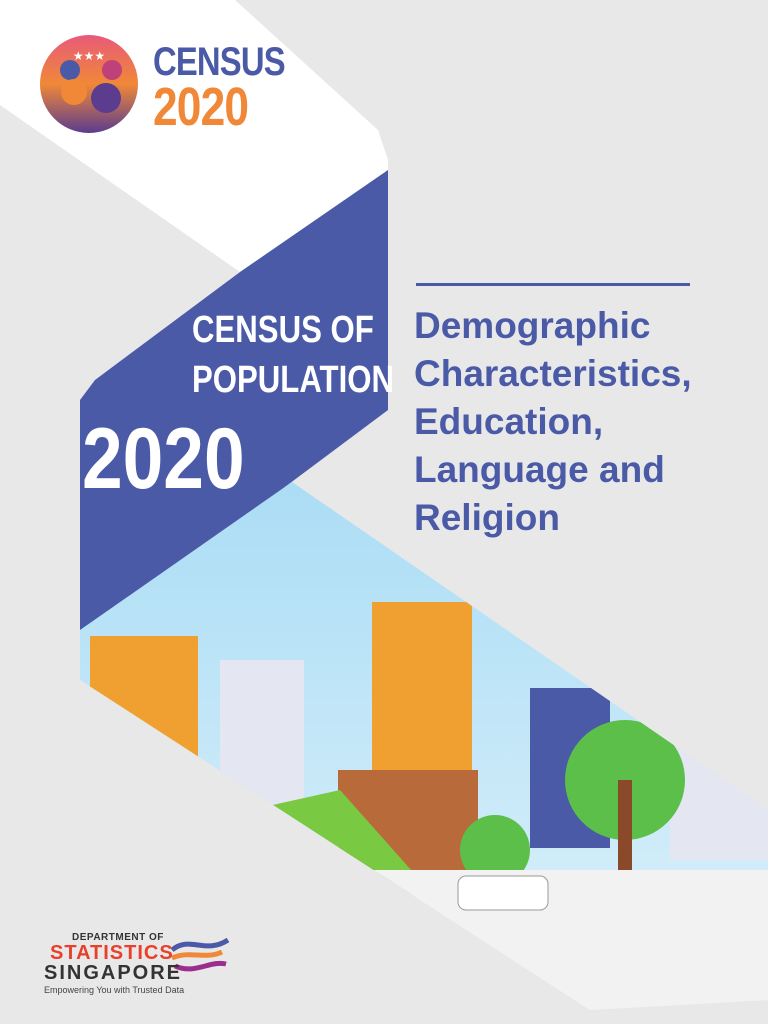 The image size is (768, 1024). I want to click on dos-logo-emblem, so click(200, 954).